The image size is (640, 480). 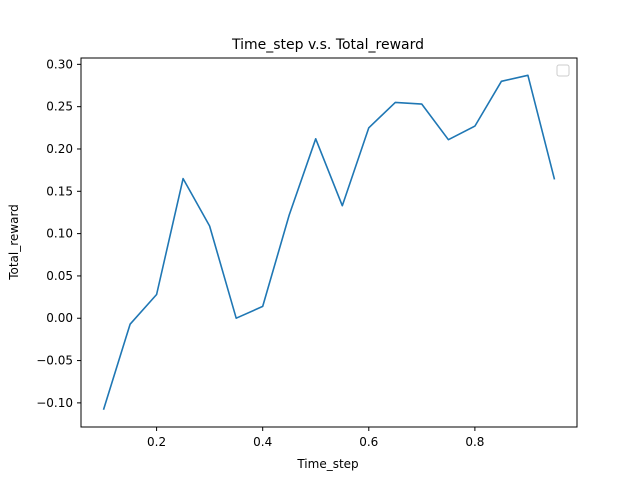 What do you see at coordinates (59, 318) in the screenshot?
I see `y-tick-label: 0.00` at bounding box center [59, 318].